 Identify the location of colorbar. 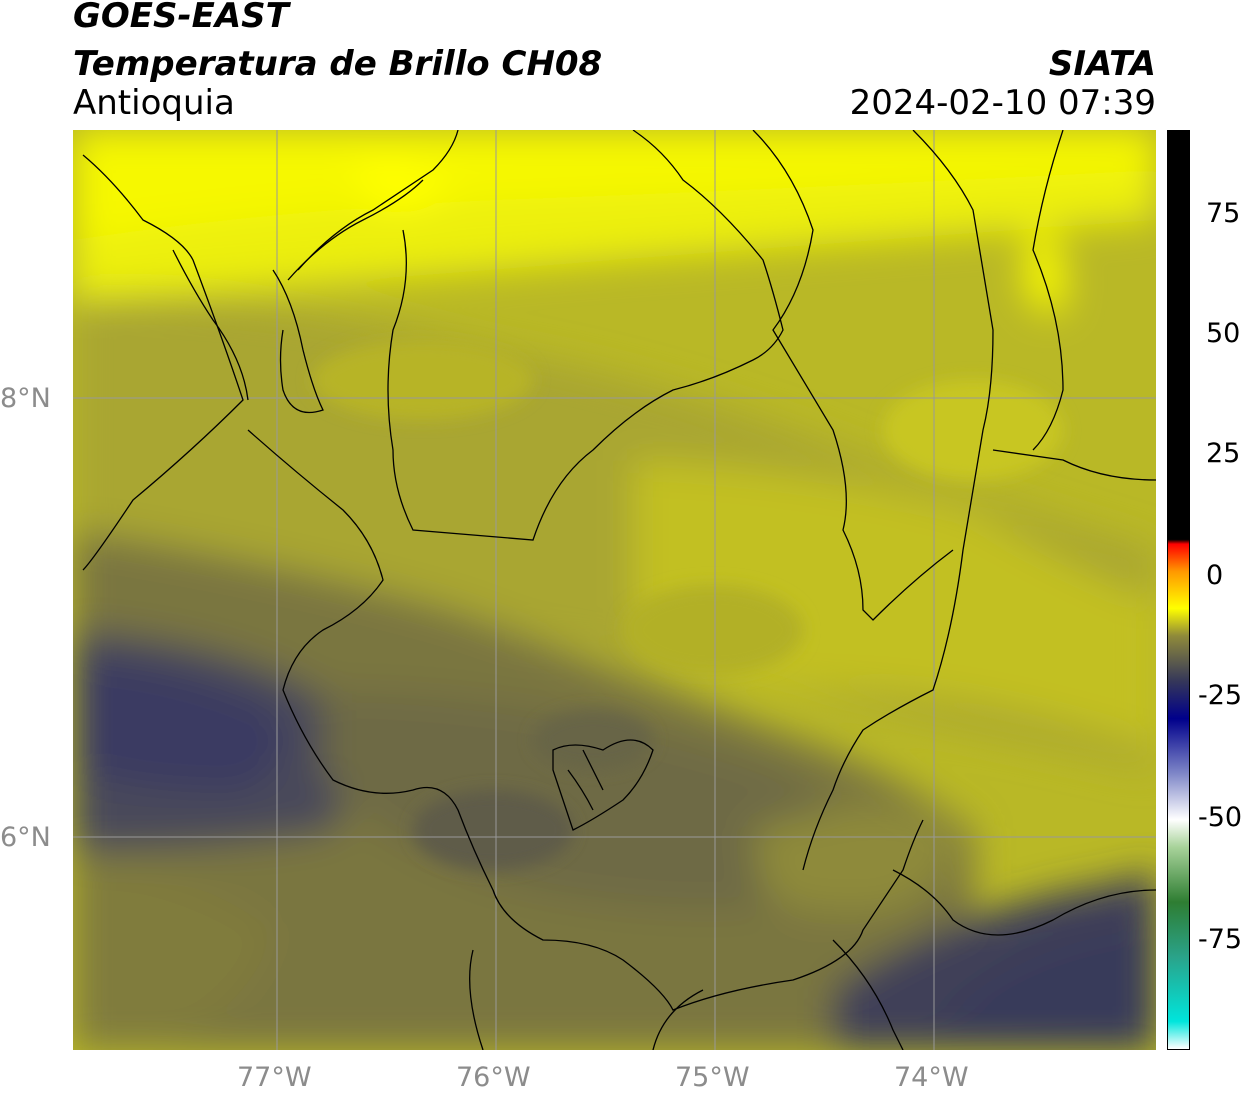
(1178, 590).